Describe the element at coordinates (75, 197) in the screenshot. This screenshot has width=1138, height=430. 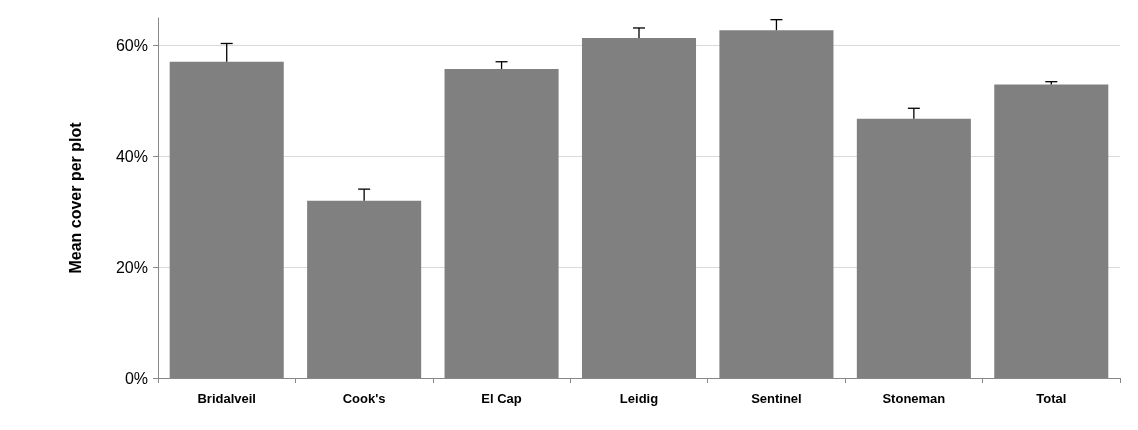
I see `y-axis-title: Mean cover per plot` at that location.